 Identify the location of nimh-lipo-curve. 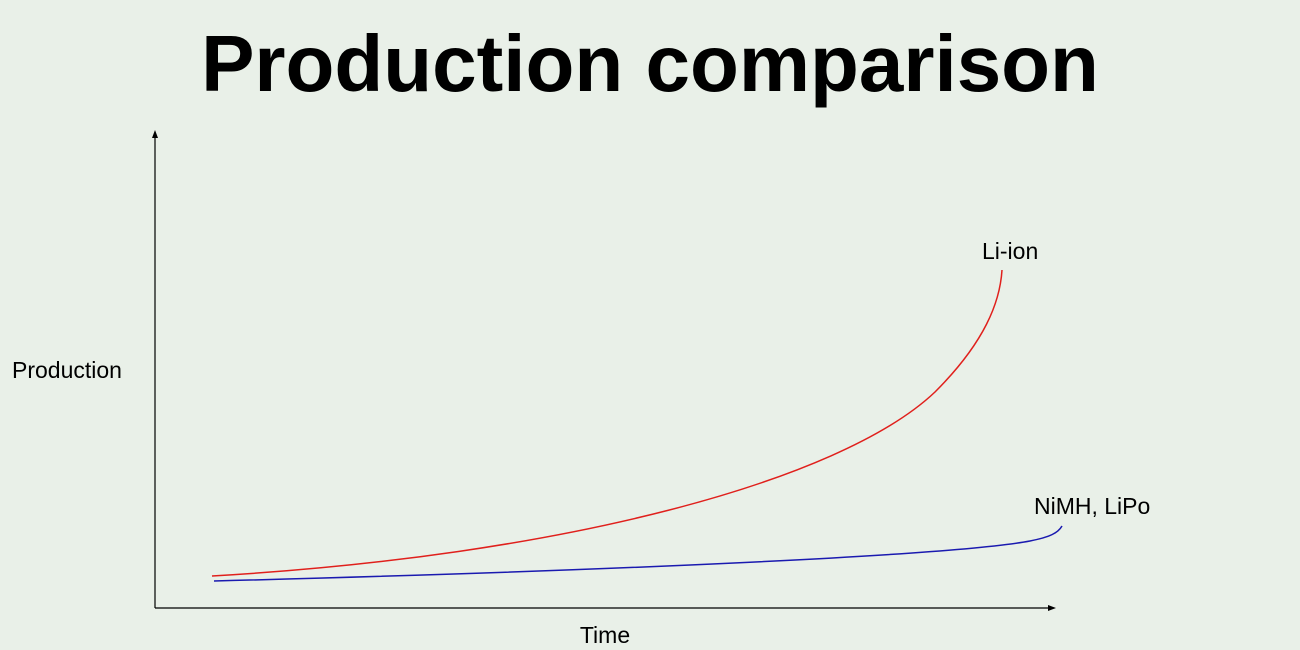
(638, 553).